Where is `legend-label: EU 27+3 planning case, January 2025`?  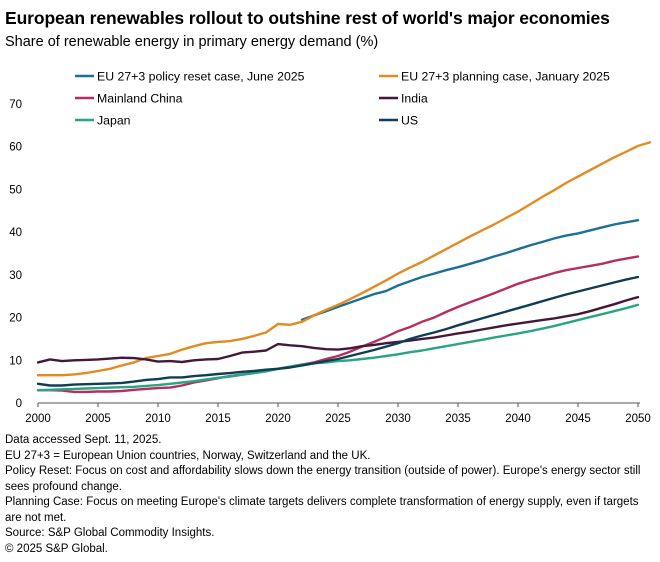
legend-label: EU 27+3 planning case, January 2025 is located at coordinates (505, 77).